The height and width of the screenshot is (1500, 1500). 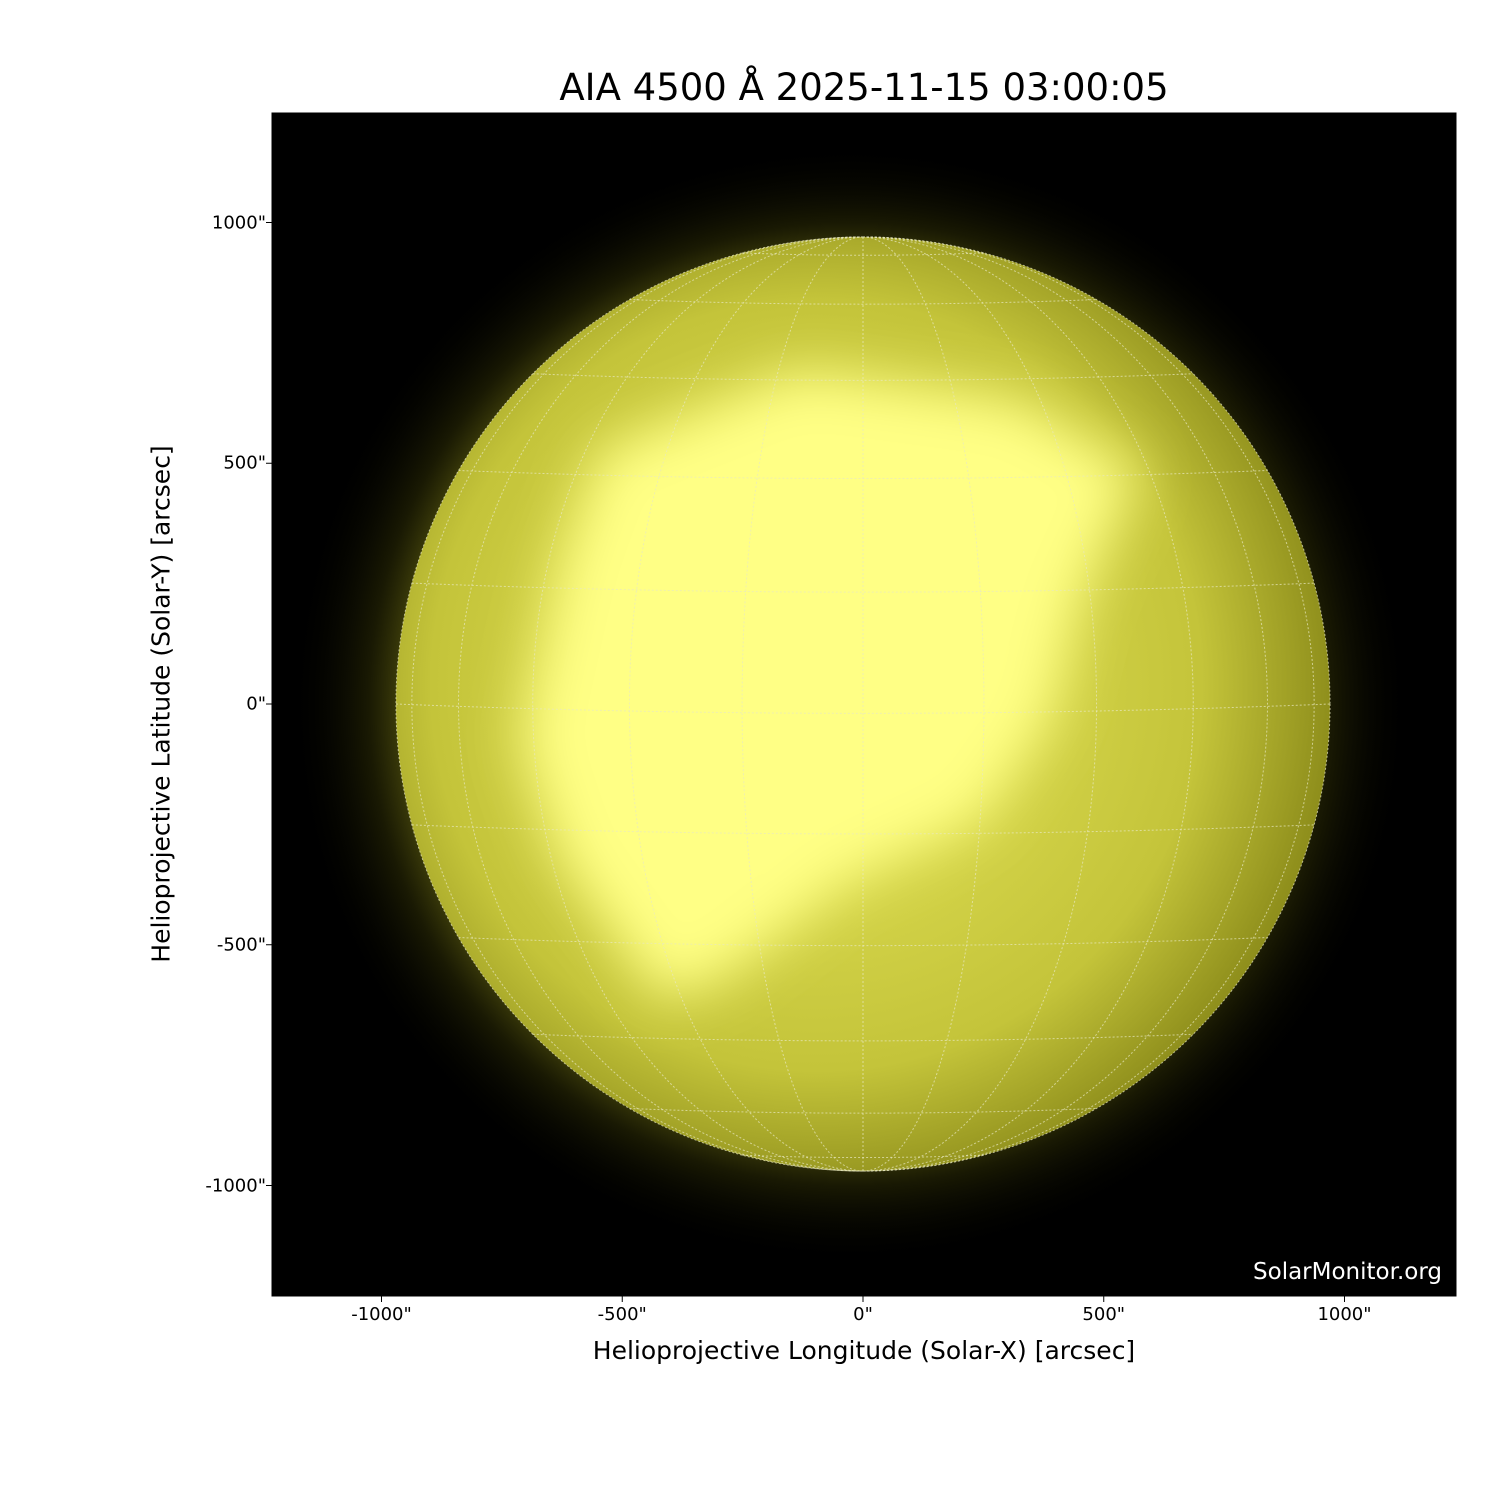 I want to click on plot-title: AIA 4500 Å 2025-11-15 03:00:05, so click(x=864, y=87).